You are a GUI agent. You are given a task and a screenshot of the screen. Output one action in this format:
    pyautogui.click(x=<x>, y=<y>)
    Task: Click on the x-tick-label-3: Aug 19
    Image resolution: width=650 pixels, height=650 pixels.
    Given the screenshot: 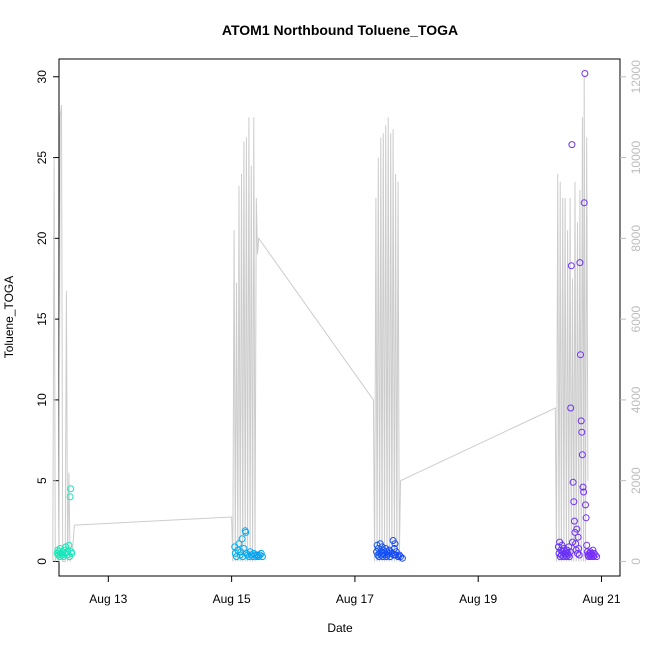 What is the action you would take?
    pyautogui.click(x=478, y=599)
    